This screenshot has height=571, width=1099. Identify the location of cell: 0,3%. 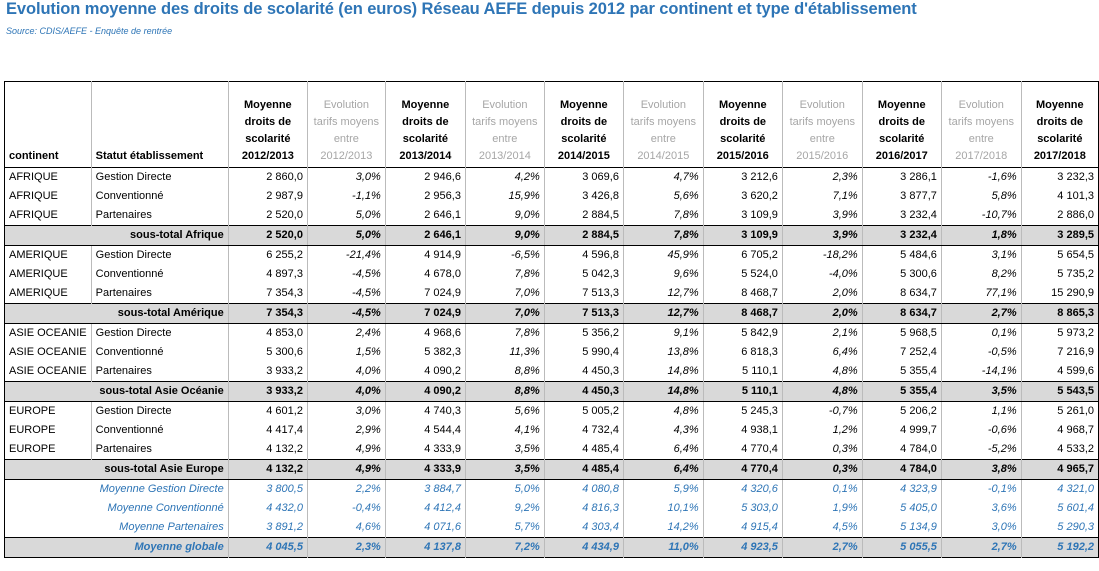
(822, 450).